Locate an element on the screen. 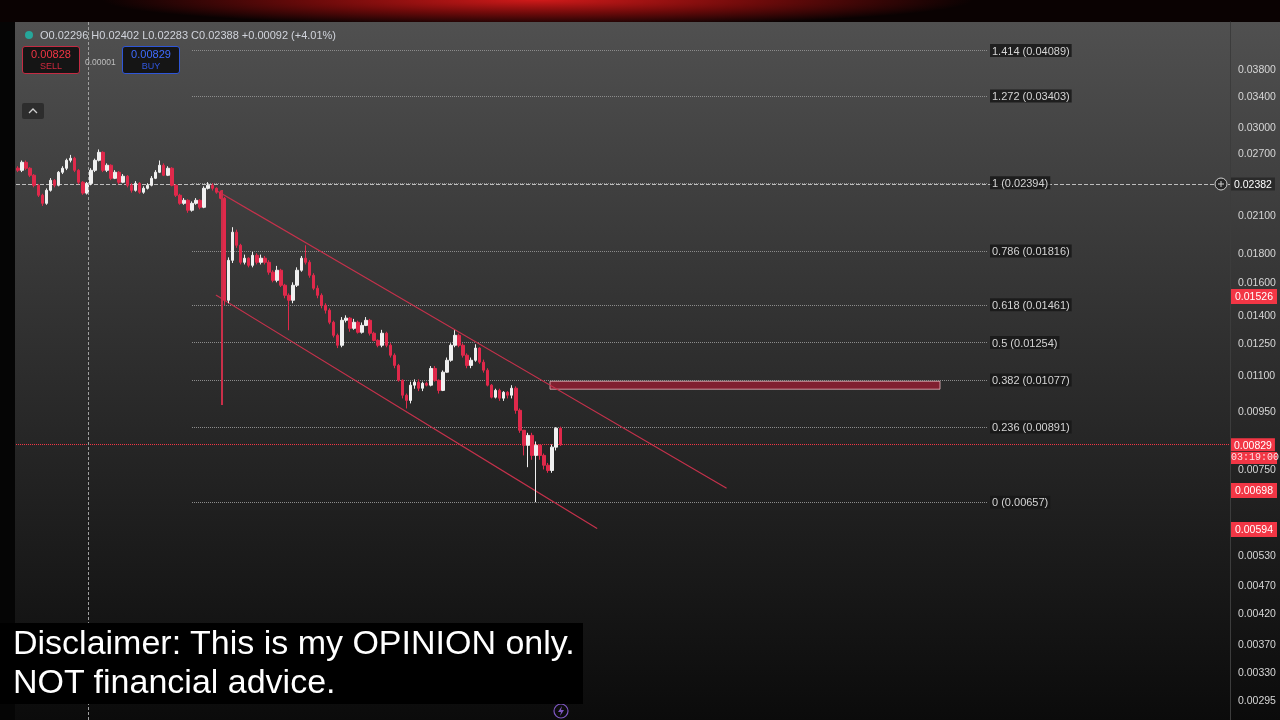 This screenshot has width=1280, height=720. y-tick-label: 0.03800 is located at coordinates (1257, 68).